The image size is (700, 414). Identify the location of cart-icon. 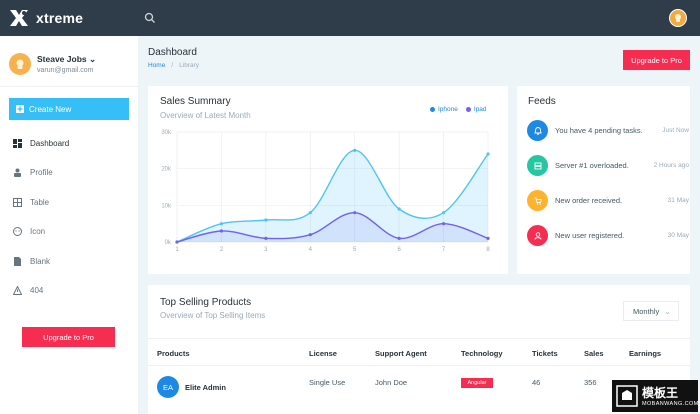
(537, 200).